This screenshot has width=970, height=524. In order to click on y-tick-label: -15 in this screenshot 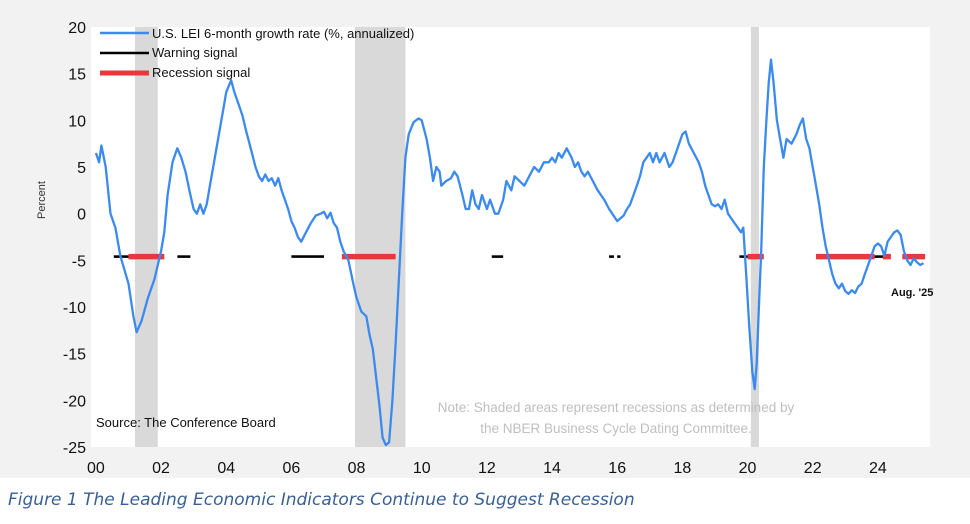, I will do `click(74, 355)`.